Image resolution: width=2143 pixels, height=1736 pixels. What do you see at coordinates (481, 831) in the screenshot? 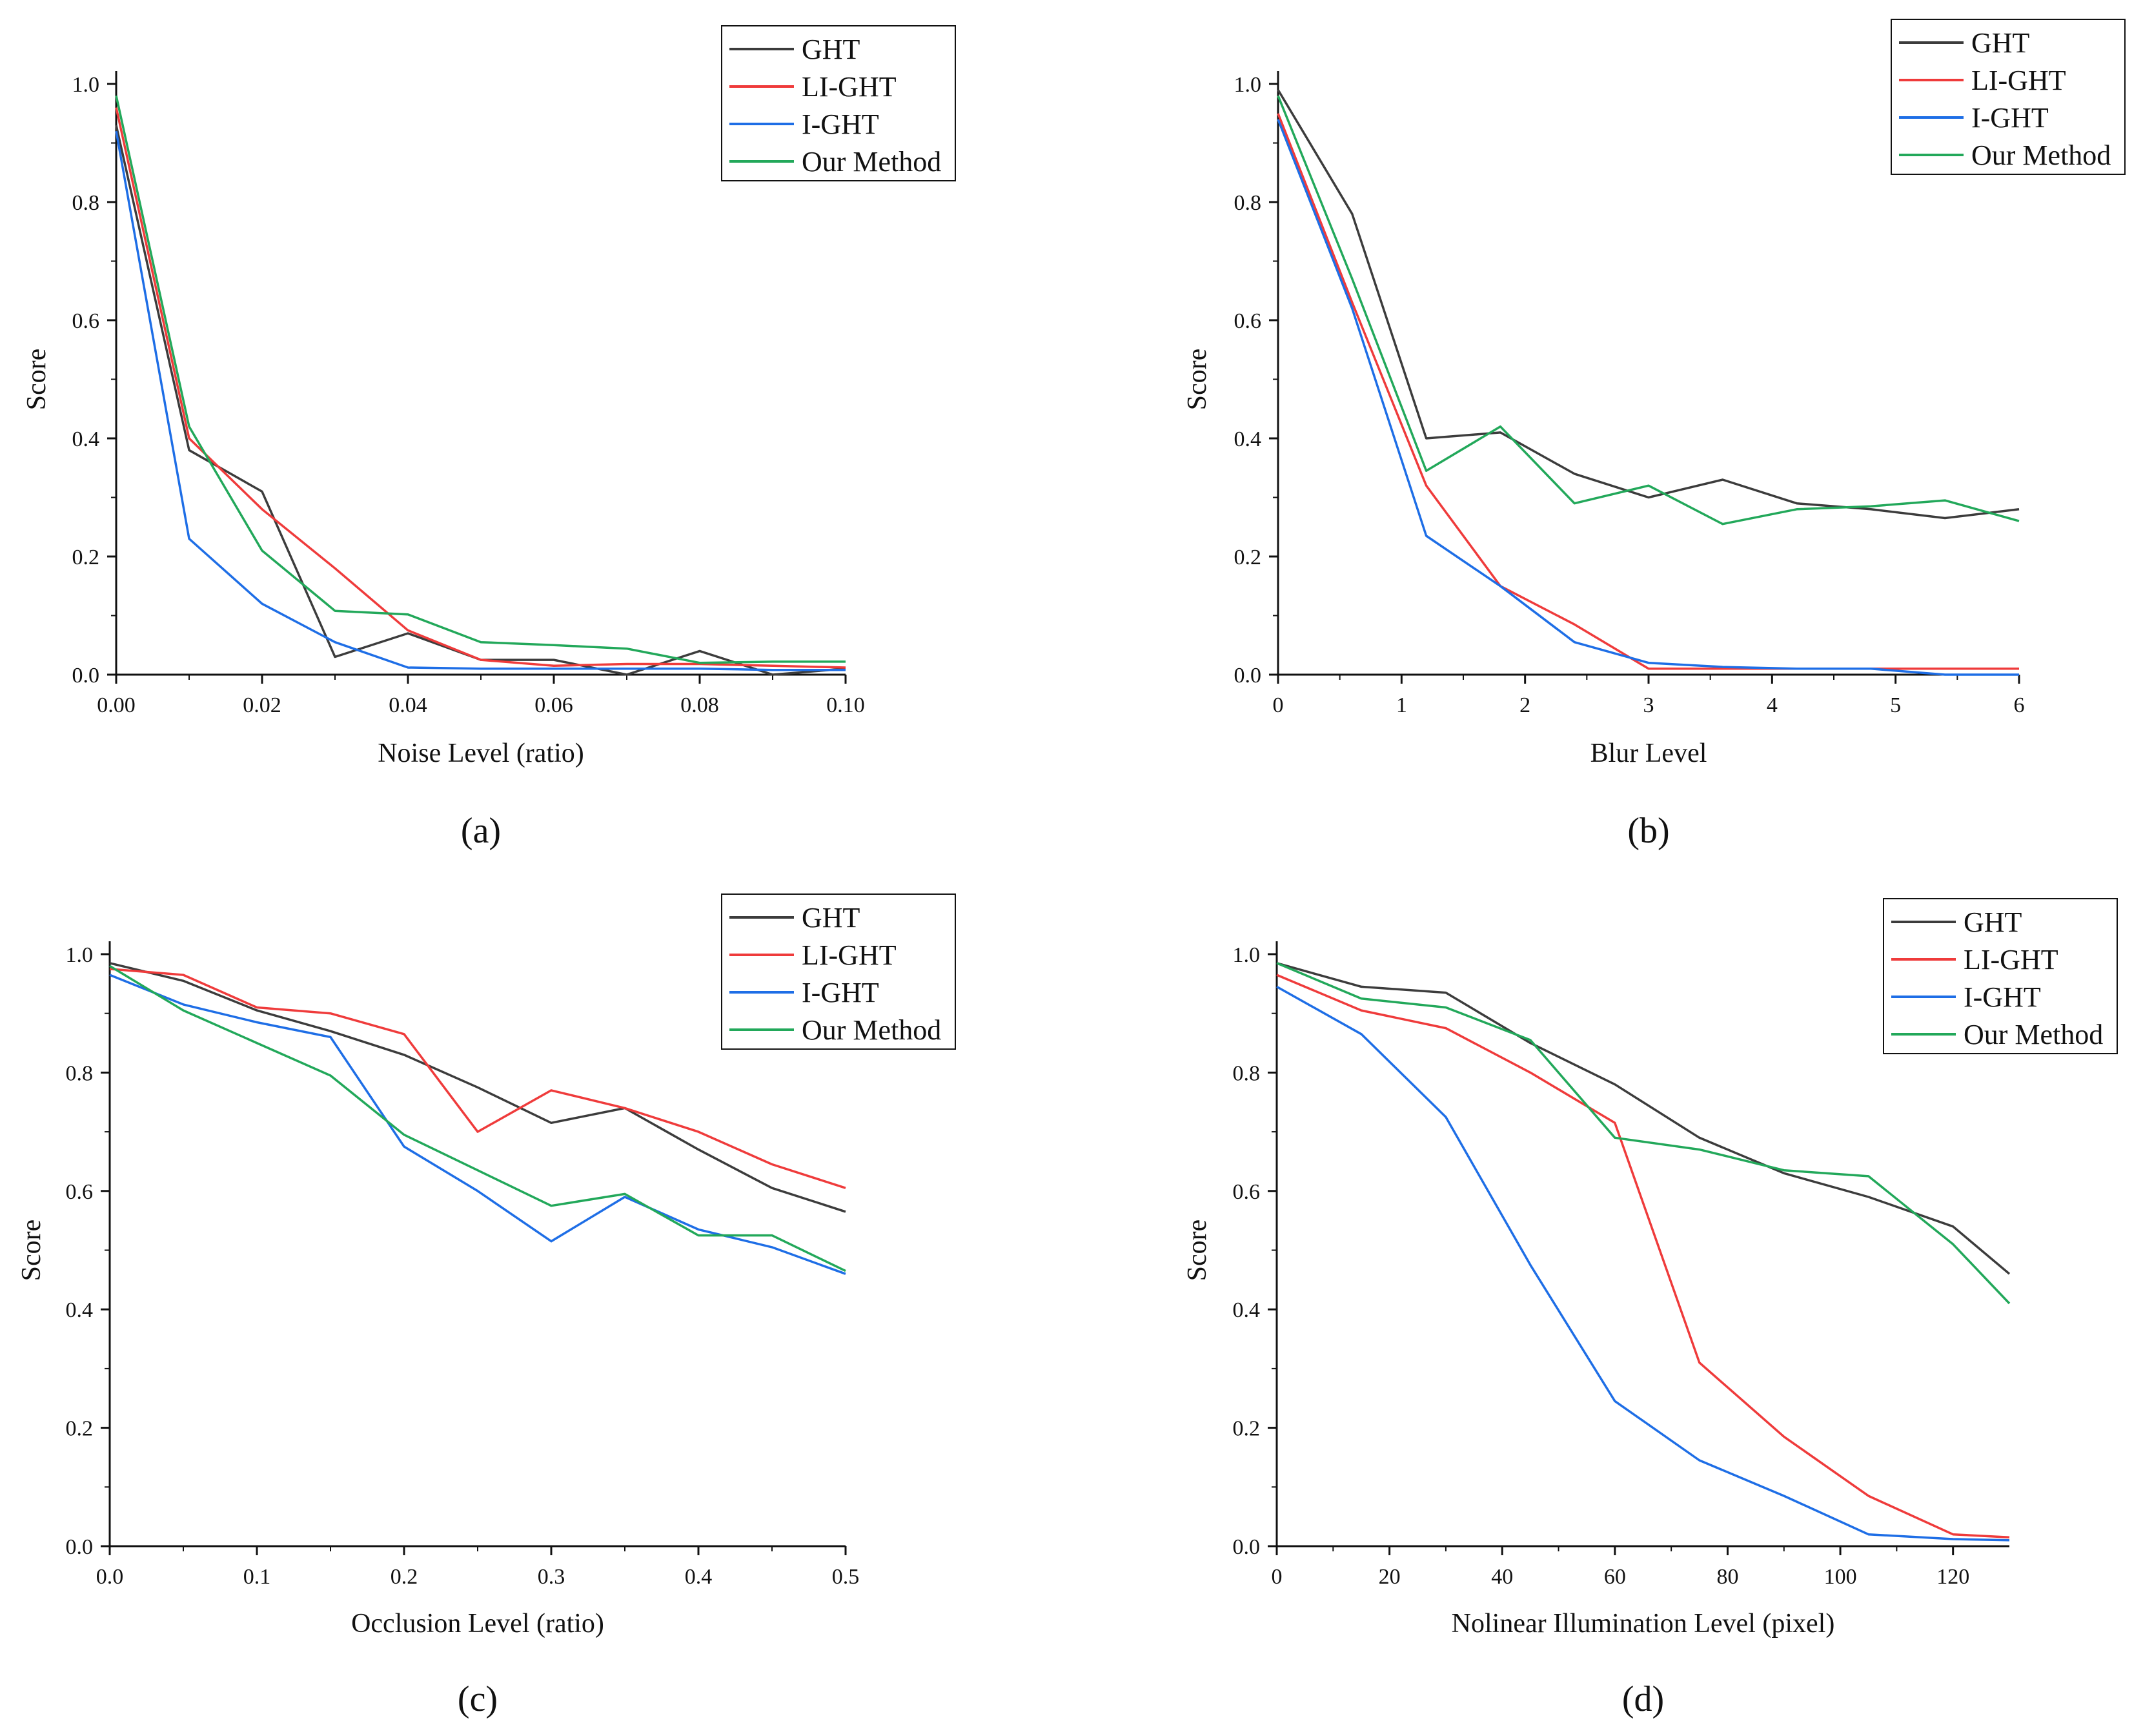
I see `panel-caption: (a)` at bounding box center [481, 831].